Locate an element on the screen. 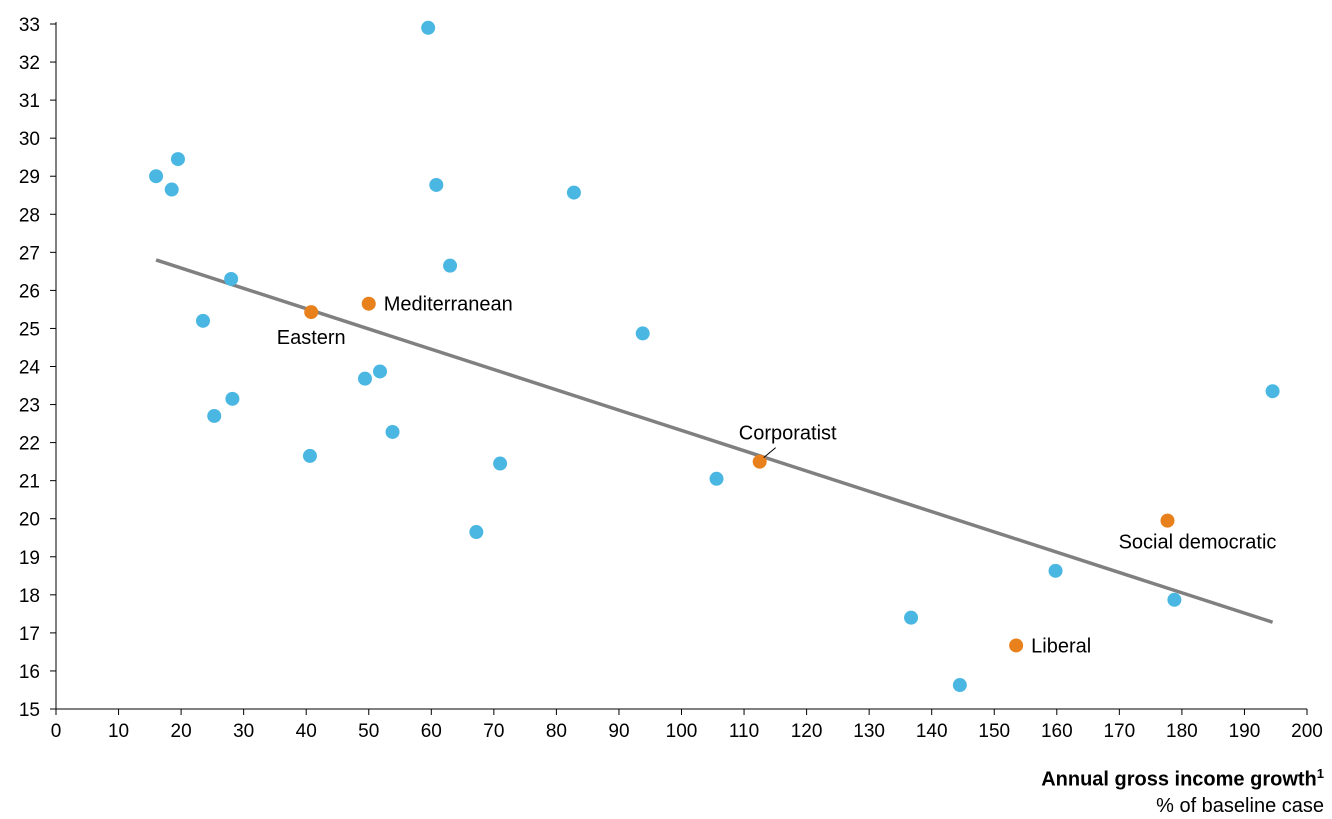 Image resolution: width=1332 pixels, height=819 pixels. x-axis-unit: % of baseline case is located at coordinates (1240, 805).